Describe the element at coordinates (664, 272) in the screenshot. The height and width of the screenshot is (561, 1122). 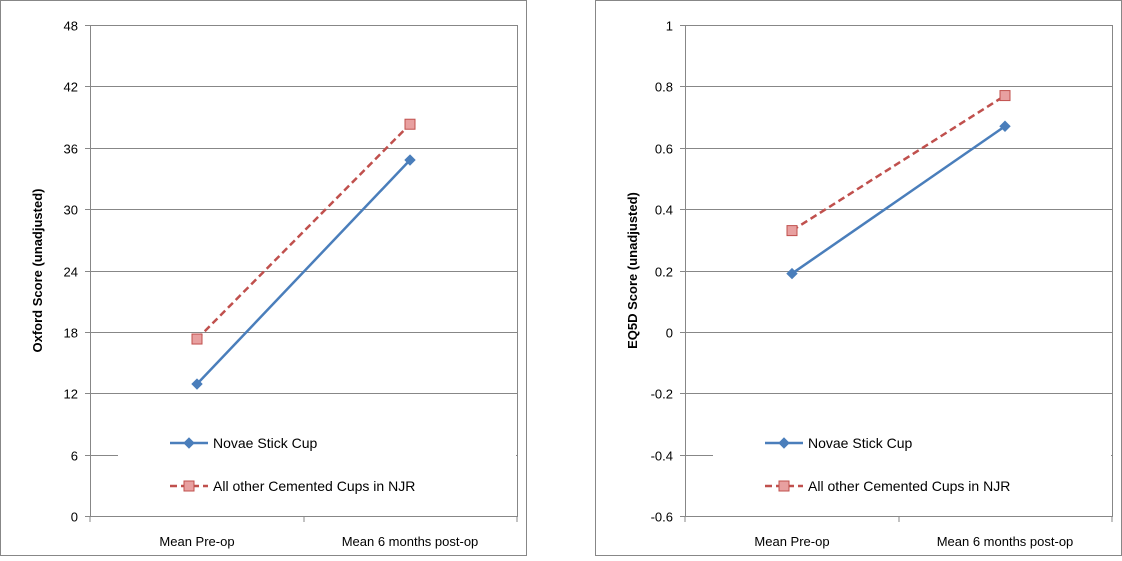
I see `y-tick-label: 0.2` at that location.